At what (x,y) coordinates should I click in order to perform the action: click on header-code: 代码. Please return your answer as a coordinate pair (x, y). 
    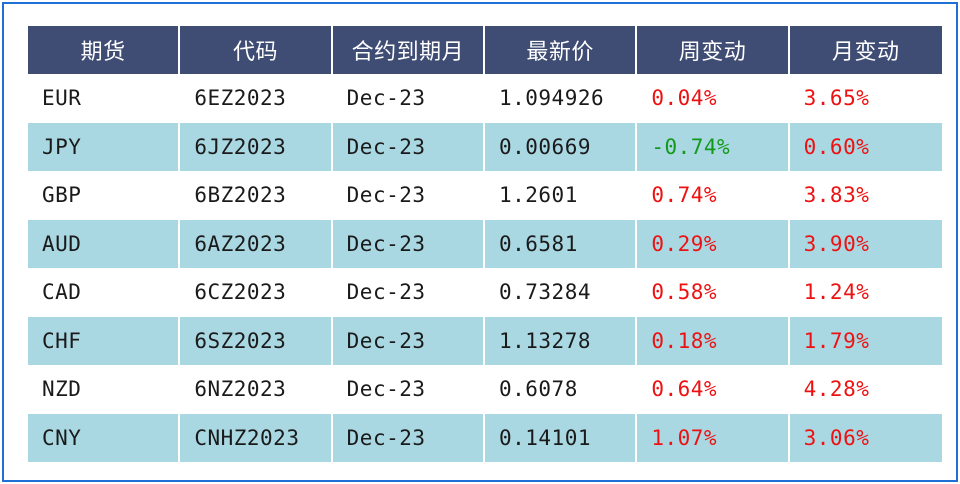
    Looking at the image, I should click on (256, 50).